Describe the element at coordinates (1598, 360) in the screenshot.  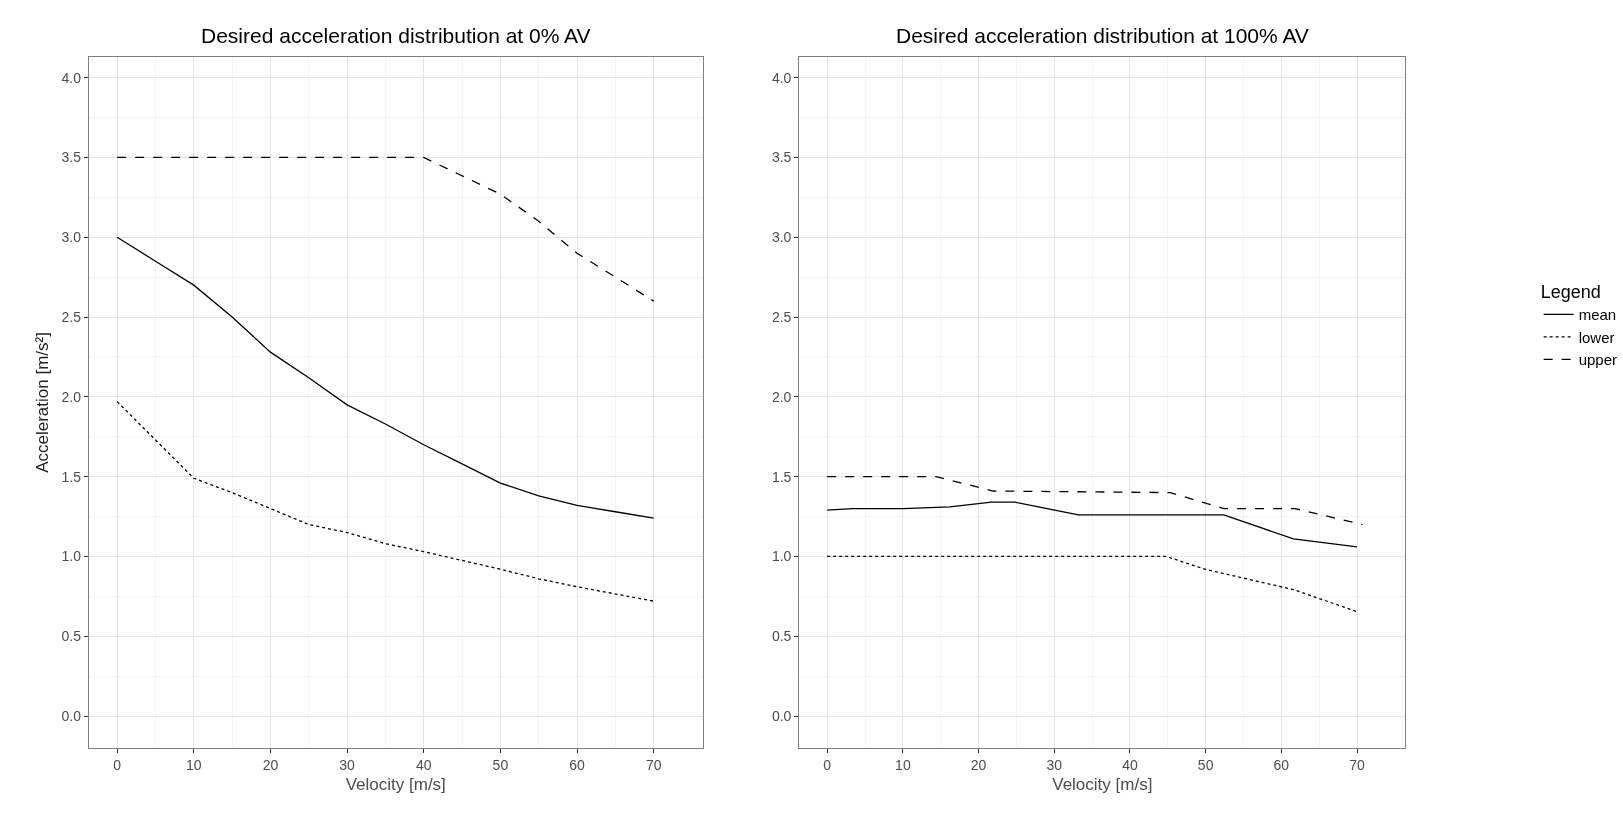
I see `legend-label: upper` at that location.